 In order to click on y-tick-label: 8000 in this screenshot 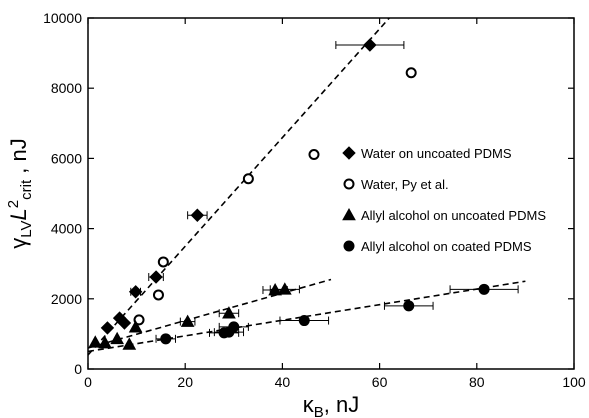, I will do `click(66, 88)`.